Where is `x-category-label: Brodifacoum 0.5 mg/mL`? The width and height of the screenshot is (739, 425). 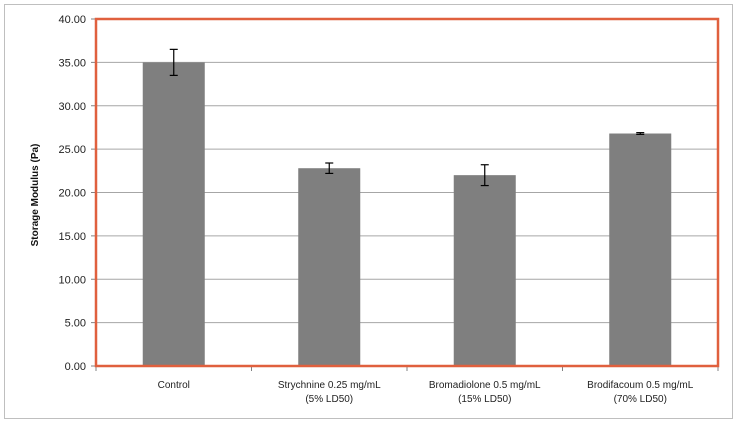 x-category-label: Brodifacoum 0.5 mg/mL is located at coordinates (640, 385).